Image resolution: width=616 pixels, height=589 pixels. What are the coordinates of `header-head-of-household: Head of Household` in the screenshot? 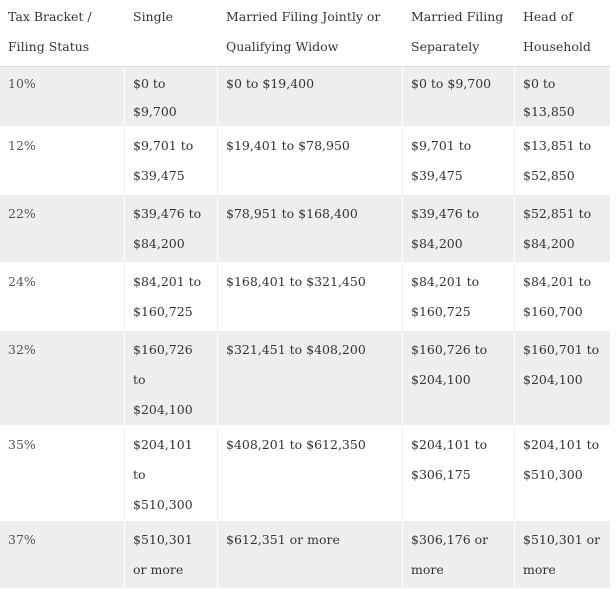 It's located at (562, 33).